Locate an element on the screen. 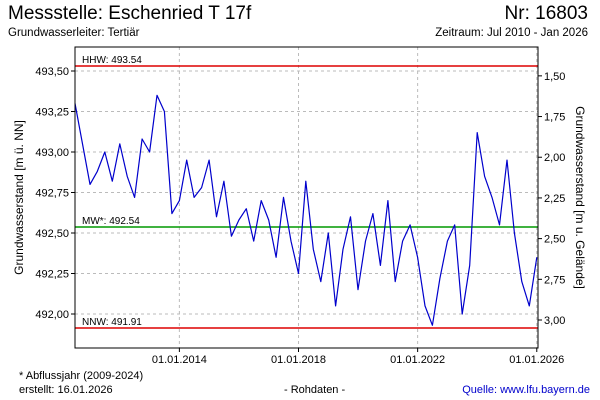 The image size is (600, 400). period-label: Zeitraum: Jul 2010 - Jan 2026 is located at coordinates (511, 33).